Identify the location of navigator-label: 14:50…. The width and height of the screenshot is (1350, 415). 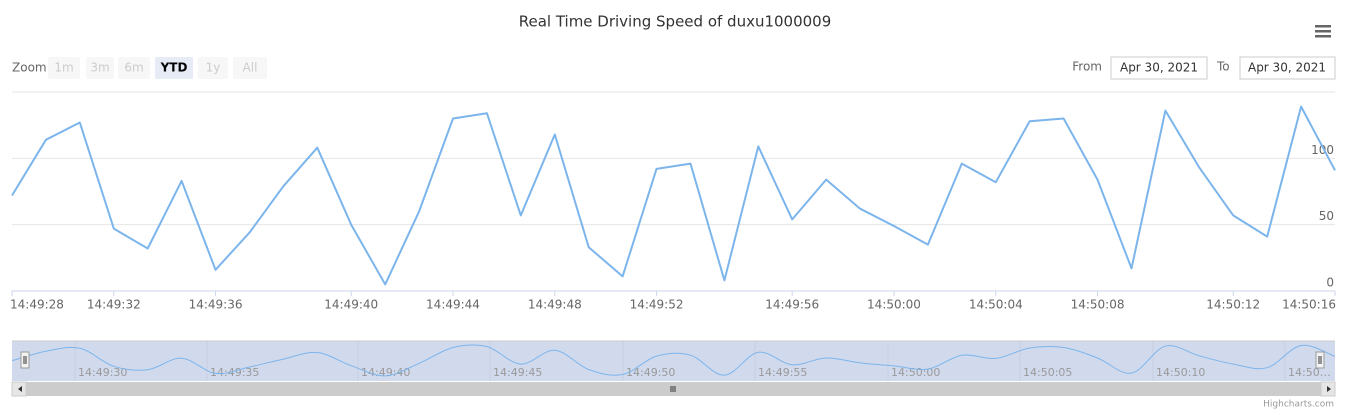
(1309, 372).